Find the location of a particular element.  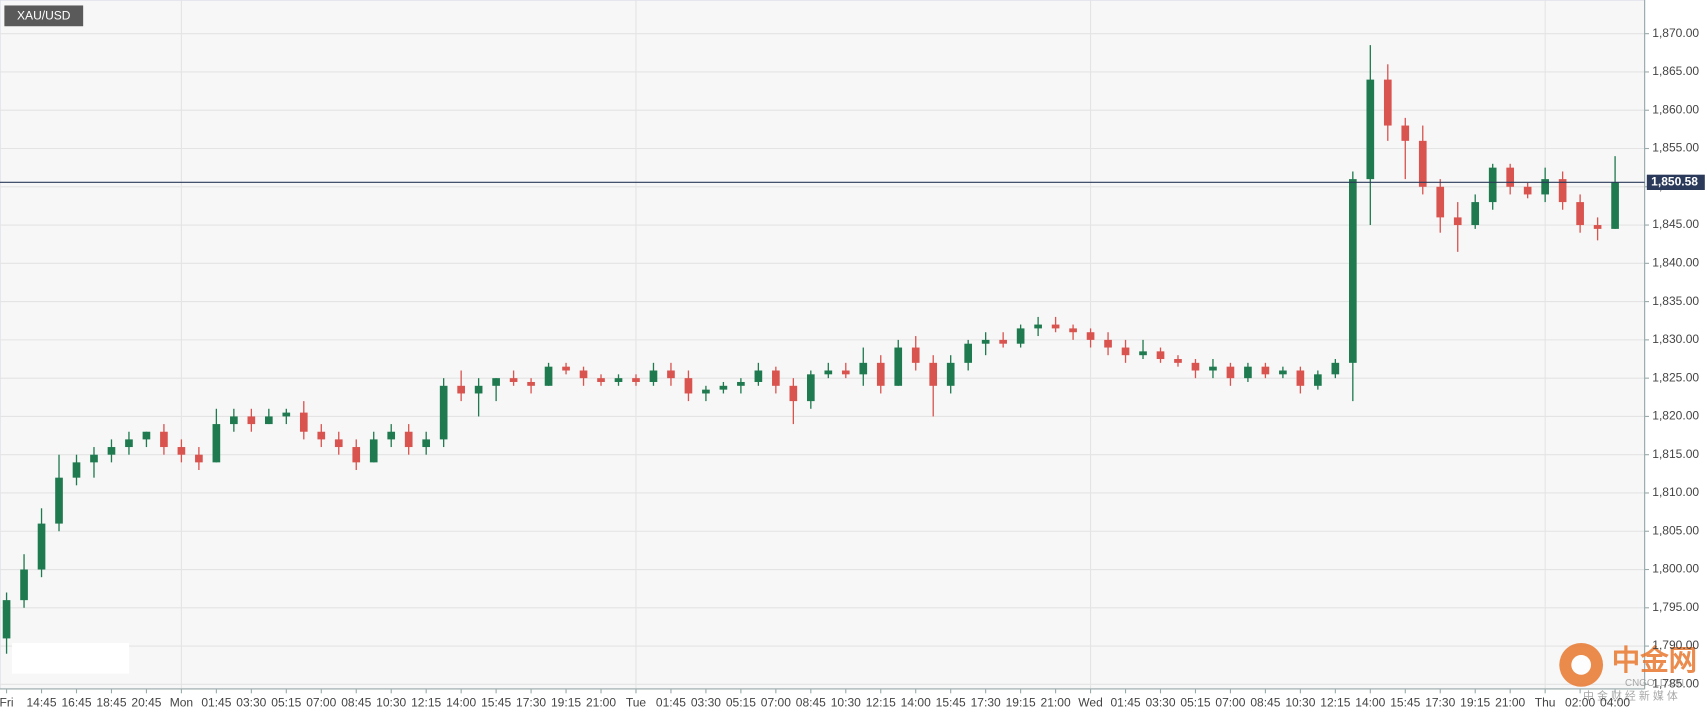

watermark-site: CNGOLD.CN is located at coordinates (1654, 683).